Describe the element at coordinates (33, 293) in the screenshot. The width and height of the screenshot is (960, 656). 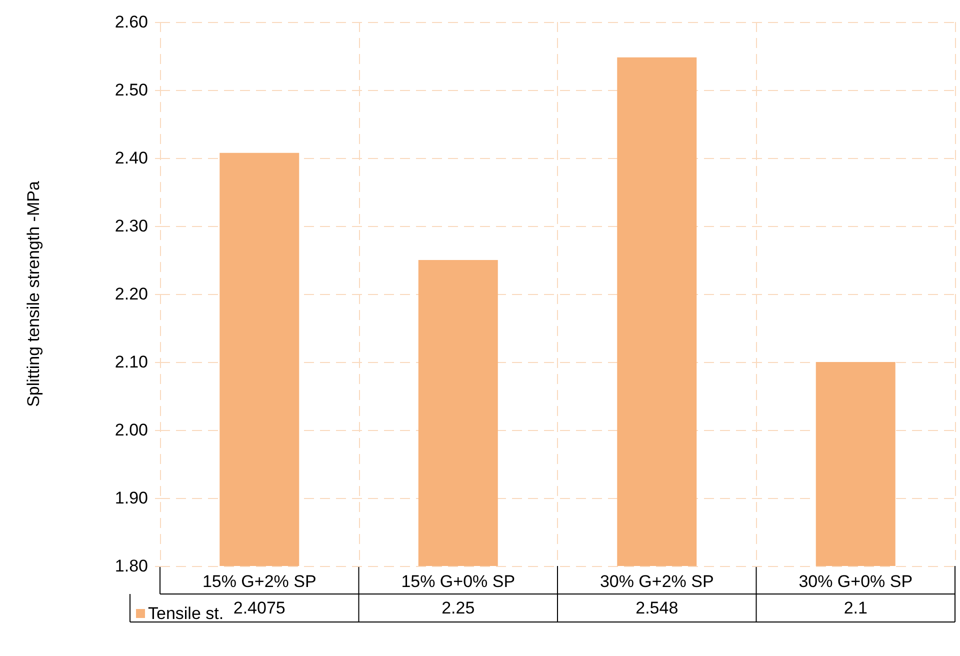
I see `y-axis-title: Splitting tensile strength -MPa` at that location.